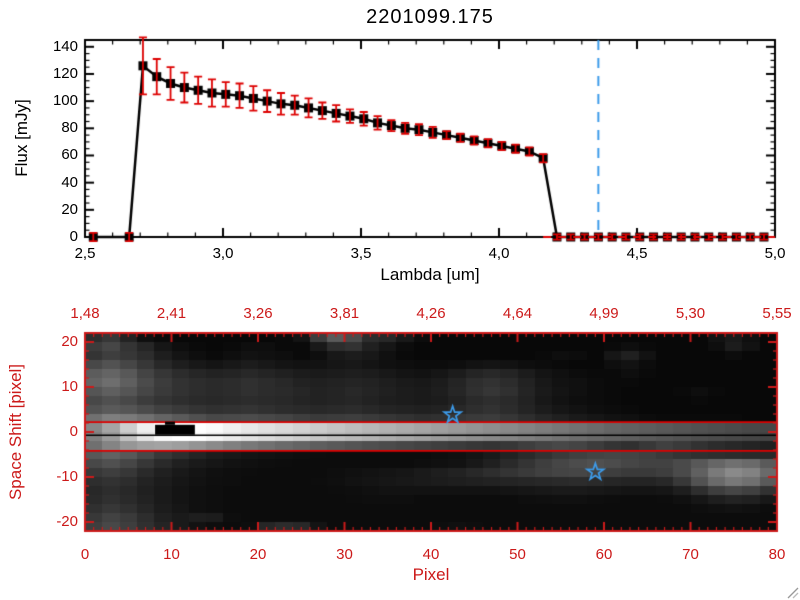 The width and height of the screenshot is (800, 600). I want to click on plot-title: 2201099.175, so click(430, 17).